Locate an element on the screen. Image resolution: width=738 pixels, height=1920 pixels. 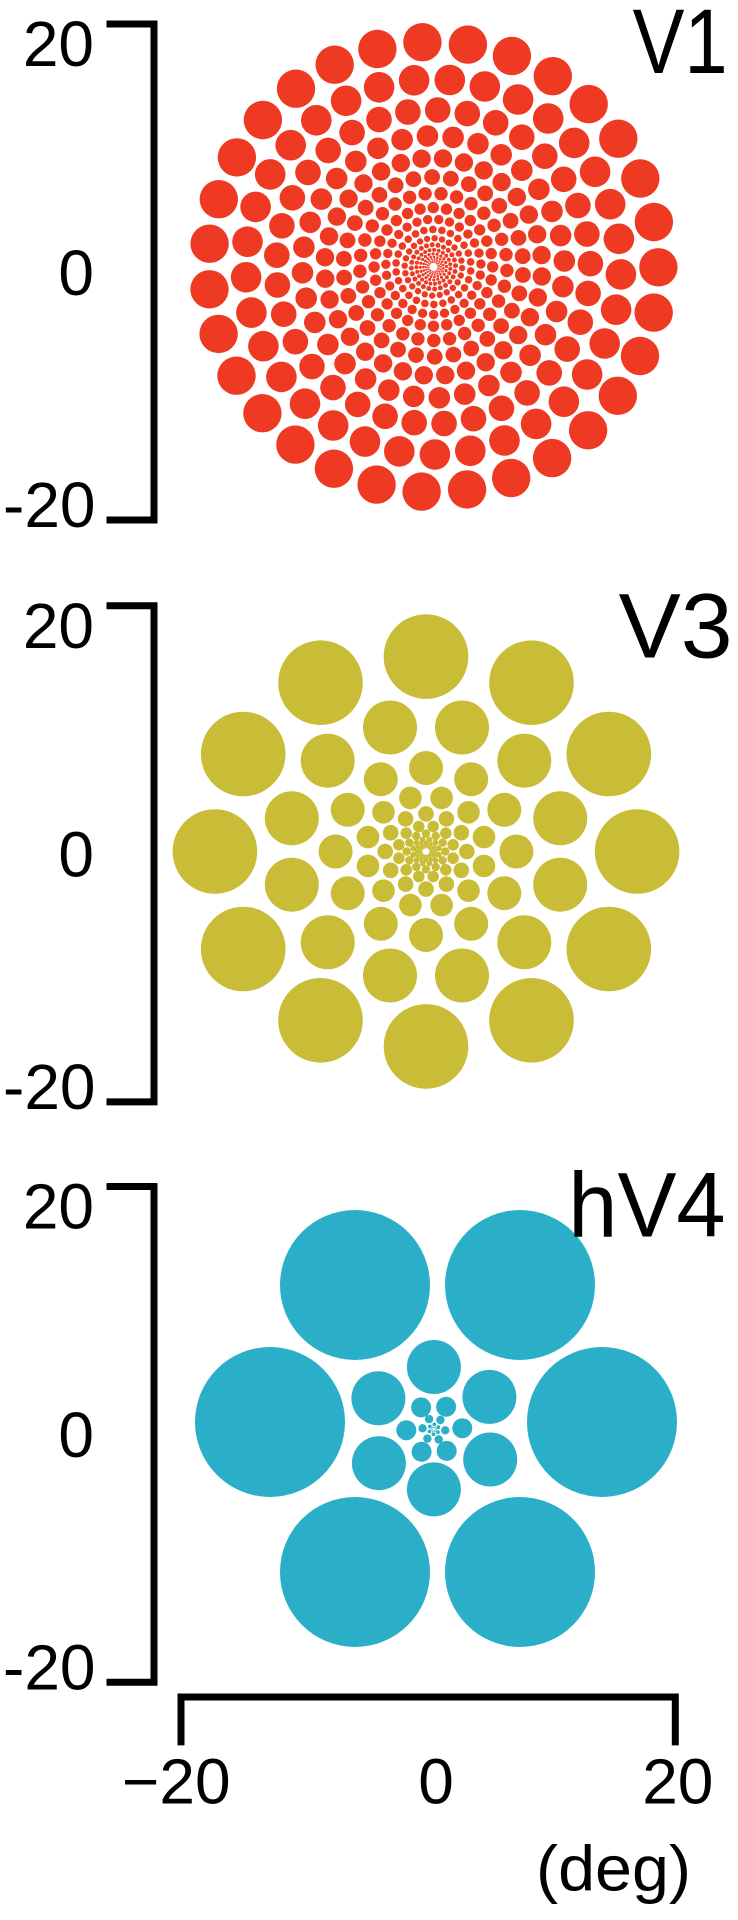
svg-text: −20 is located at coordinates (176, 1781).